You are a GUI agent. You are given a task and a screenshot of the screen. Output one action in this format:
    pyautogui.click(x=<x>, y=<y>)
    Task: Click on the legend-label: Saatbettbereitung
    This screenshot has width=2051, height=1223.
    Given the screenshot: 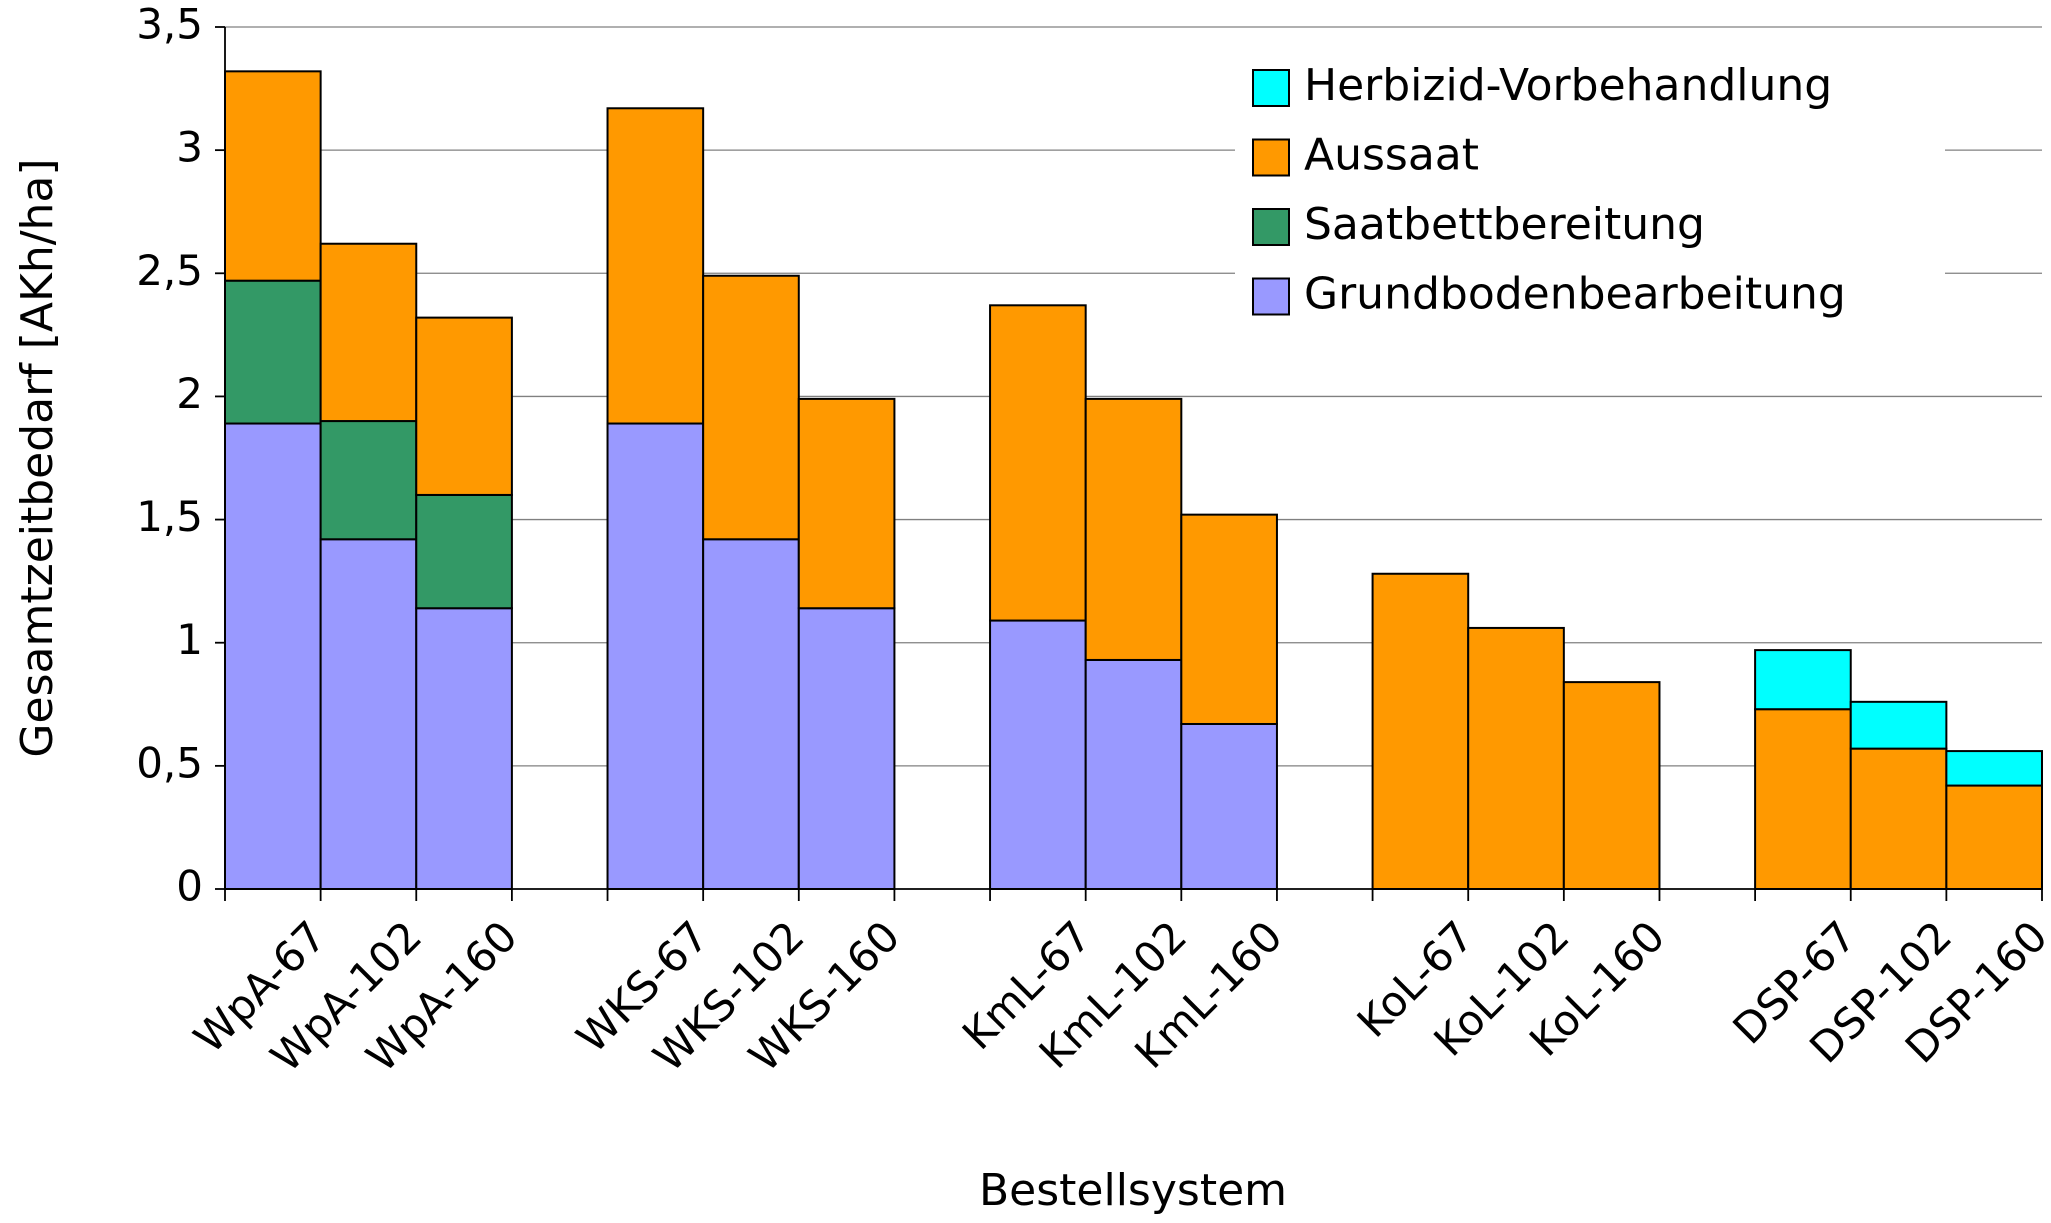 What is the action you would take?
    pyautogui.click(x=1504, y=224)
    